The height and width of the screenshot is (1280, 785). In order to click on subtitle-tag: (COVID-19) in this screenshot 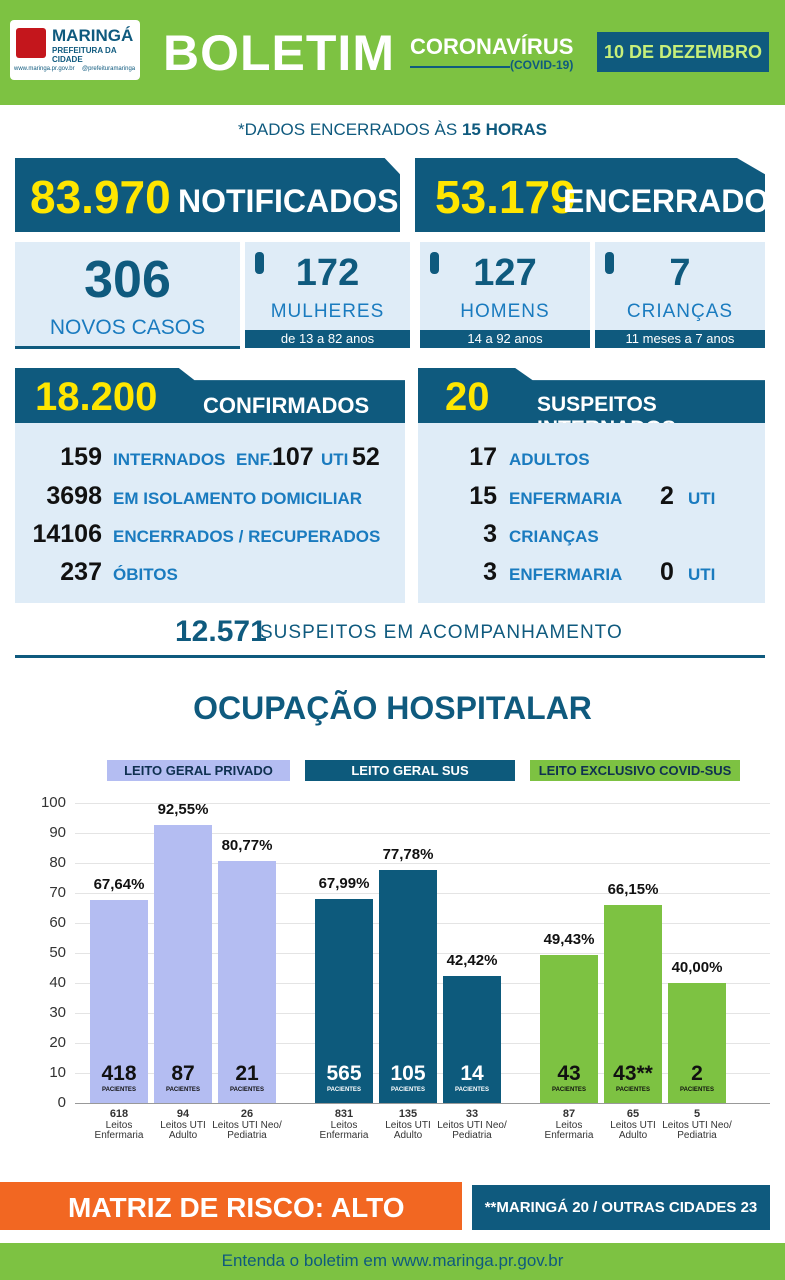, I will do `click(542, 65)`.